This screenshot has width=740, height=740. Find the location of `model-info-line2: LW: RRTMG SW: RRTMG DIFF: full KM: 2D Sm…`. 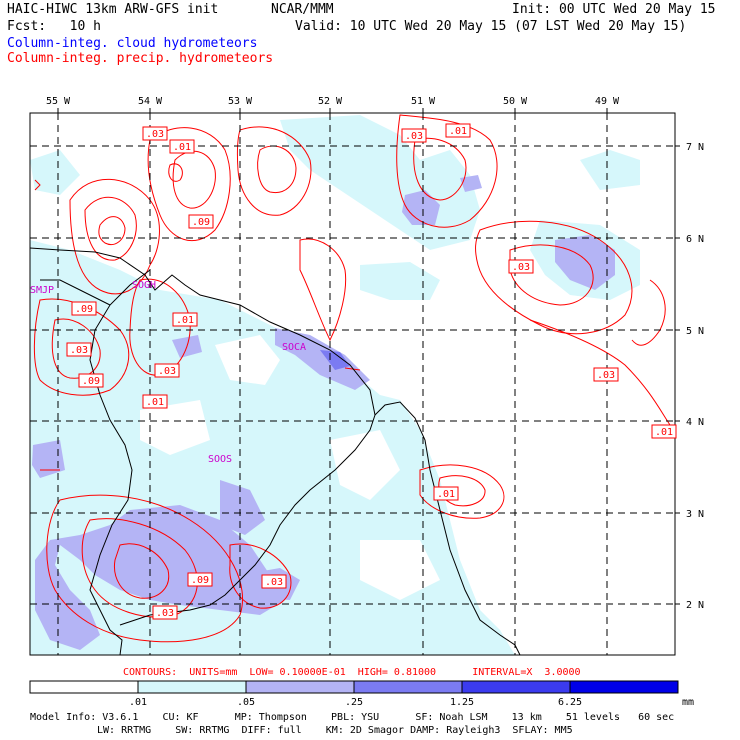

model-info-line2: LW: RRTMG SW: RRTMG DIFF: full KM: 2D Sm… is located at coordinates (335, 730).